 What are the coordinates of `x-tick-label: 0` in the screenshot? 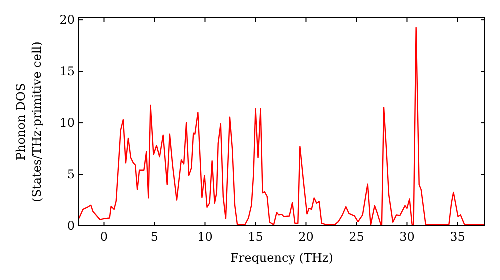 It's located at (104, 237).